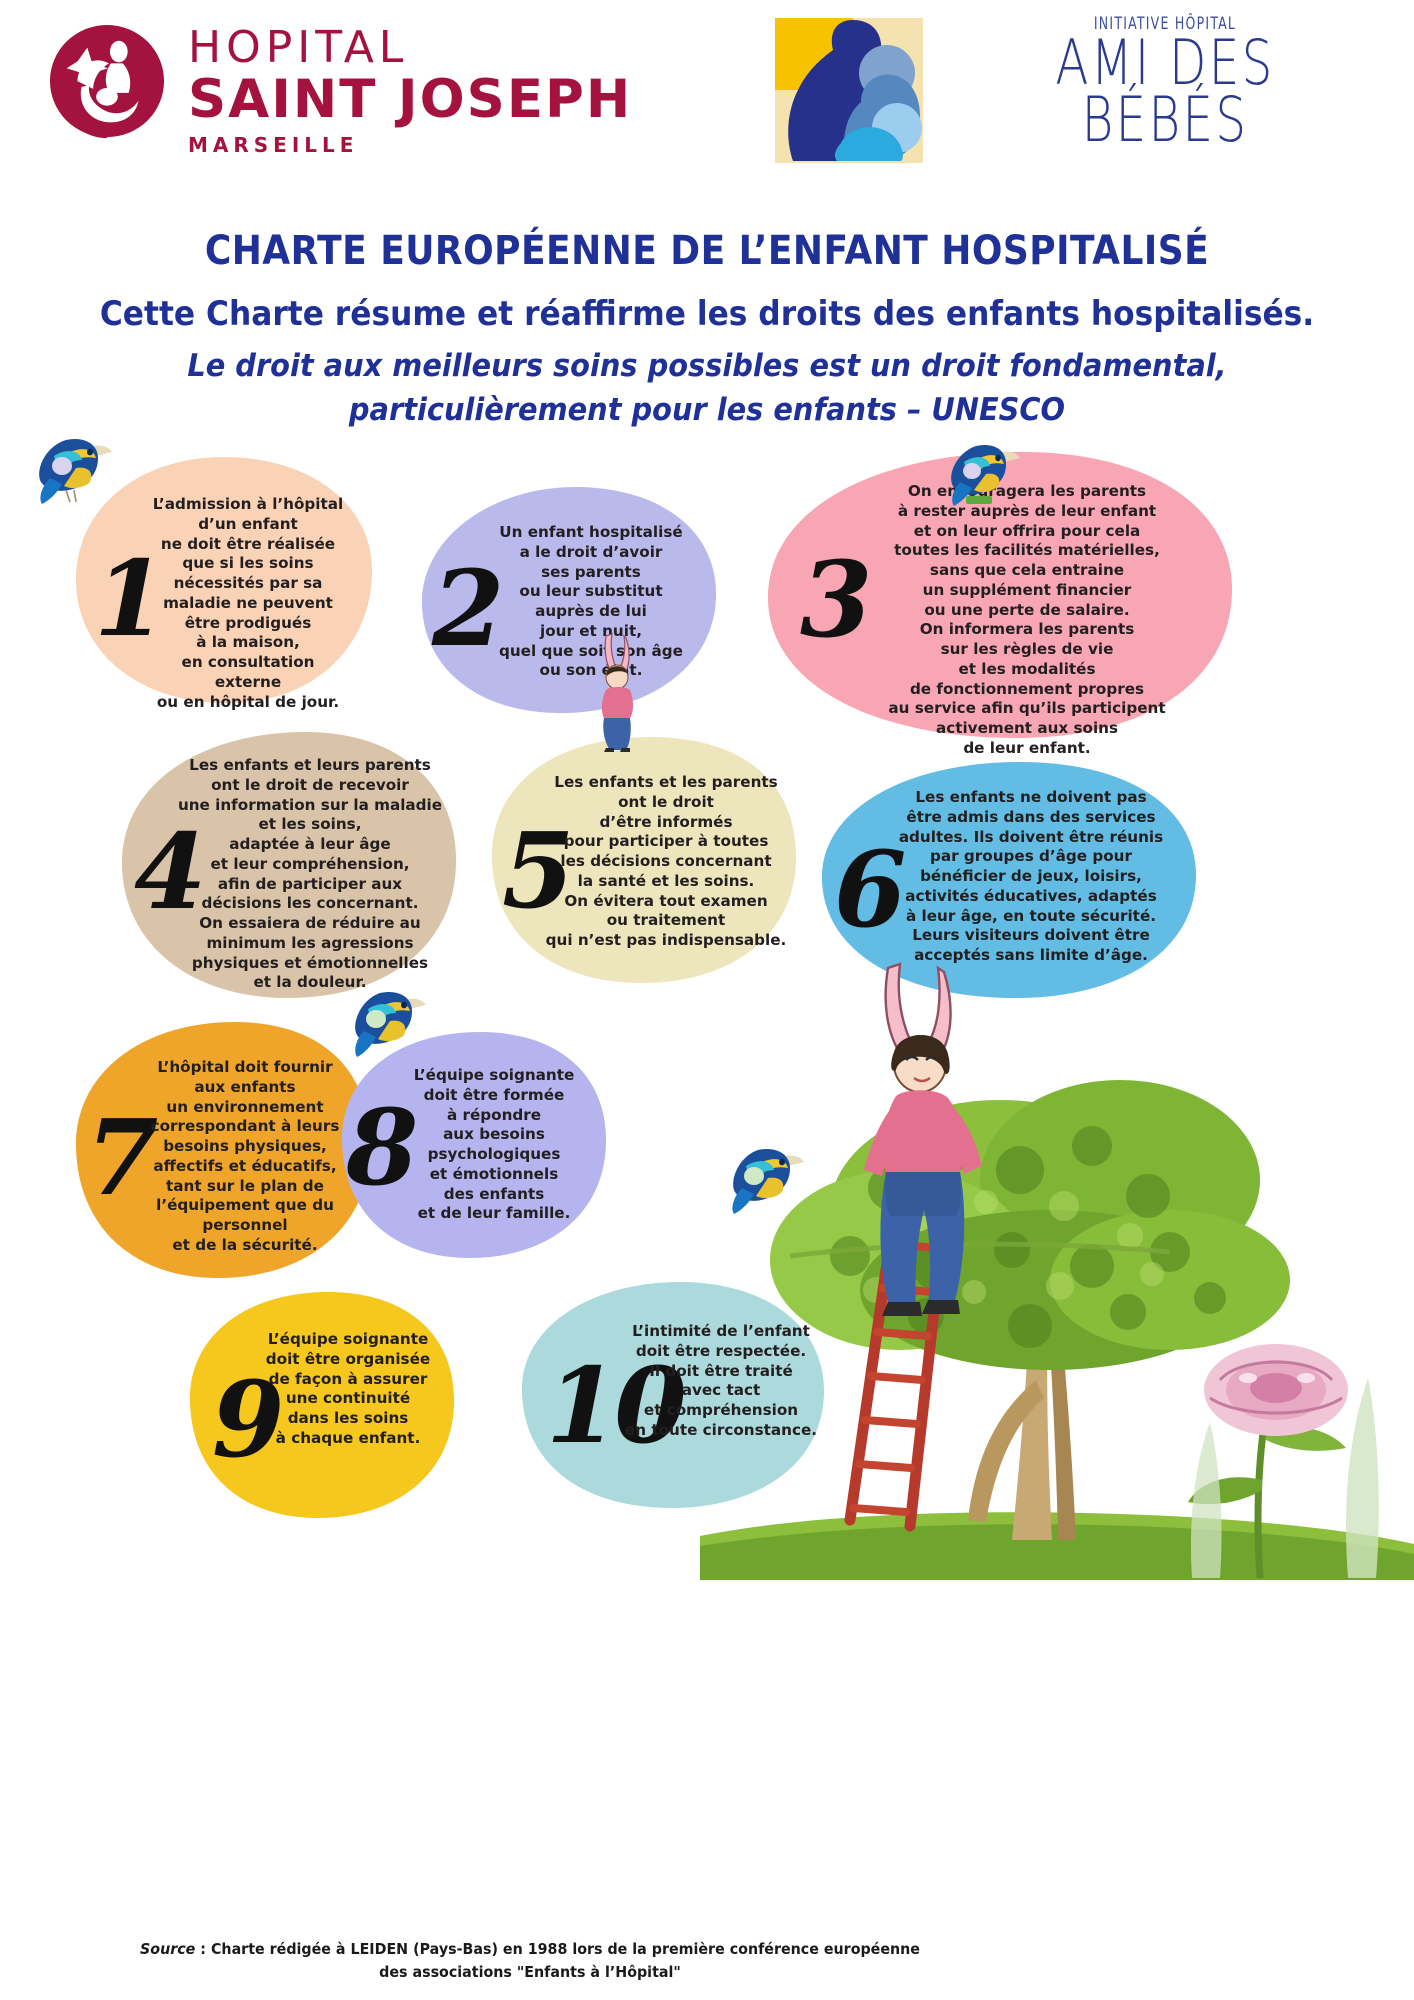  What do you see at coordinates (107, 82) in the screenshot?
I see `hsj-mother-child-mark` at bounding box center [107, 82].